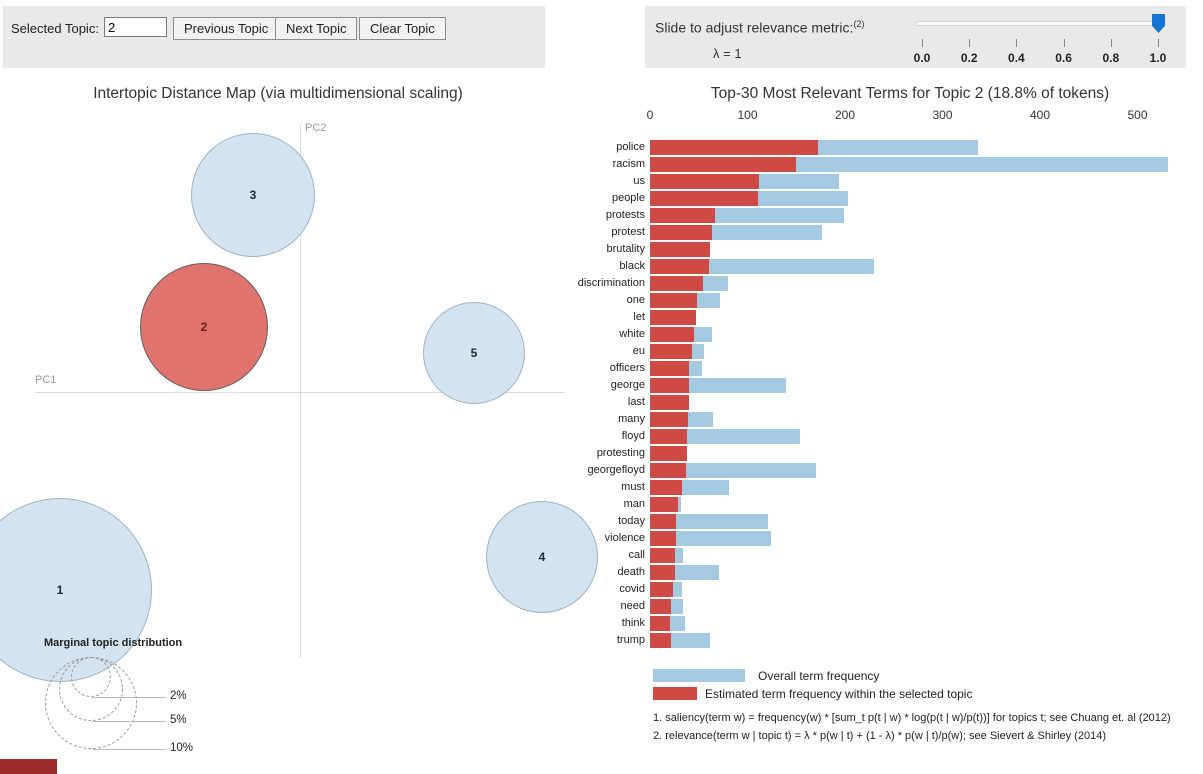 The width and height of the screenshot is (1203, 774). Describe the element at coordinates (633, 623) in the screenshot. I see `term-label-think: think` at that location.